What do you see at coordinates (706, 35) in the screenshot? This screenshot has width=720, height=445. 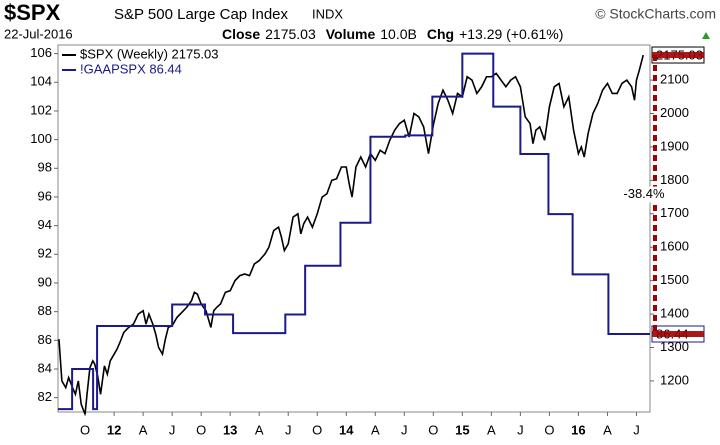 I see `up-arrow` at bounding box center [706, 35].